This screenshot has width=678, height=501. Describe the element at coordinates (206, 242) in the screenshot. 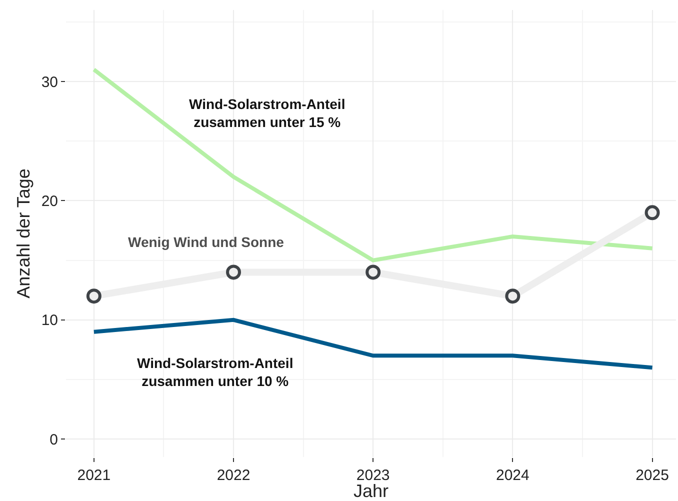

I see `annotation: Wenig Wind und Sonne` at that location.